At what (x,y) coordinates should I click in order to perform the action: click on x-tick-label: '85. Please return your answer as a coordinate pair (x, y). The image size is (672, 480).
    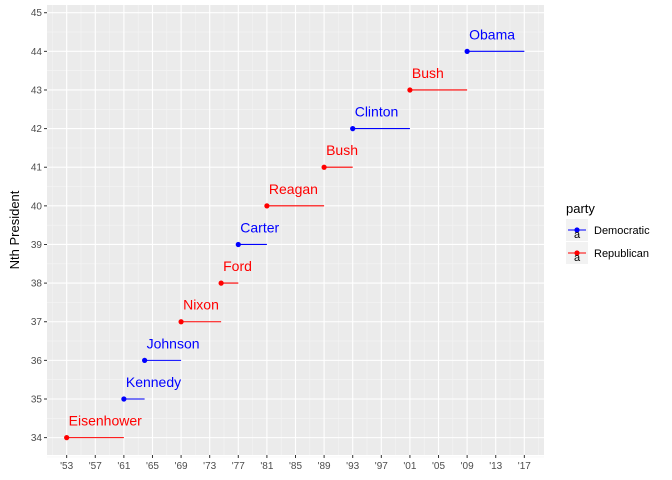
    Looking at the image, I should click on (295, 466).